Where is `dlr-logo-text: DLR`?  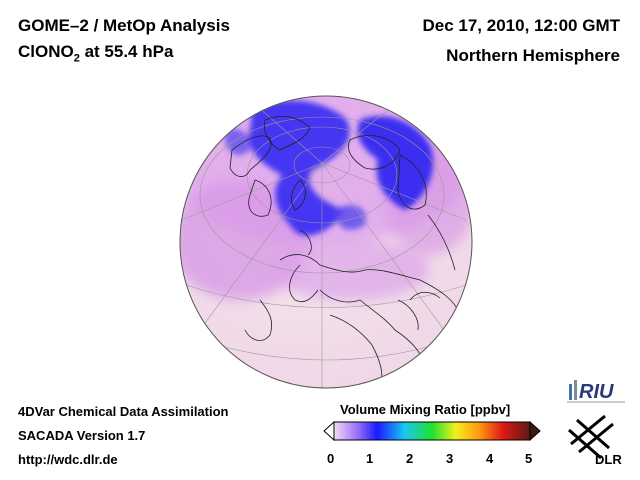
dlr-logo-text: DLR is located at coordinates (608, 459).